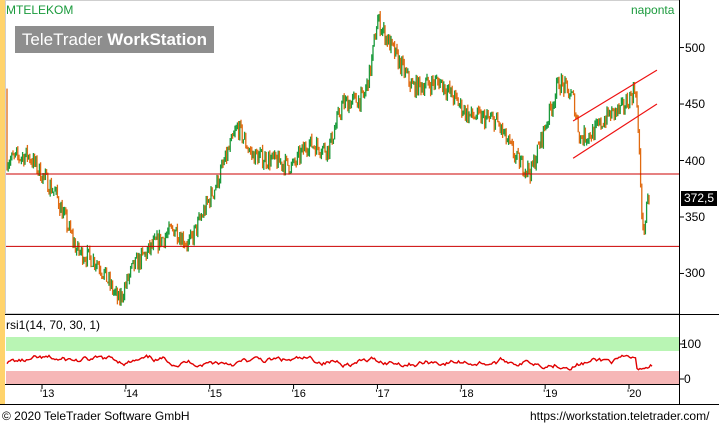 The height and width of the screenshot is (426, 719). I want to click on channel-line-lower, so click(615, 131).